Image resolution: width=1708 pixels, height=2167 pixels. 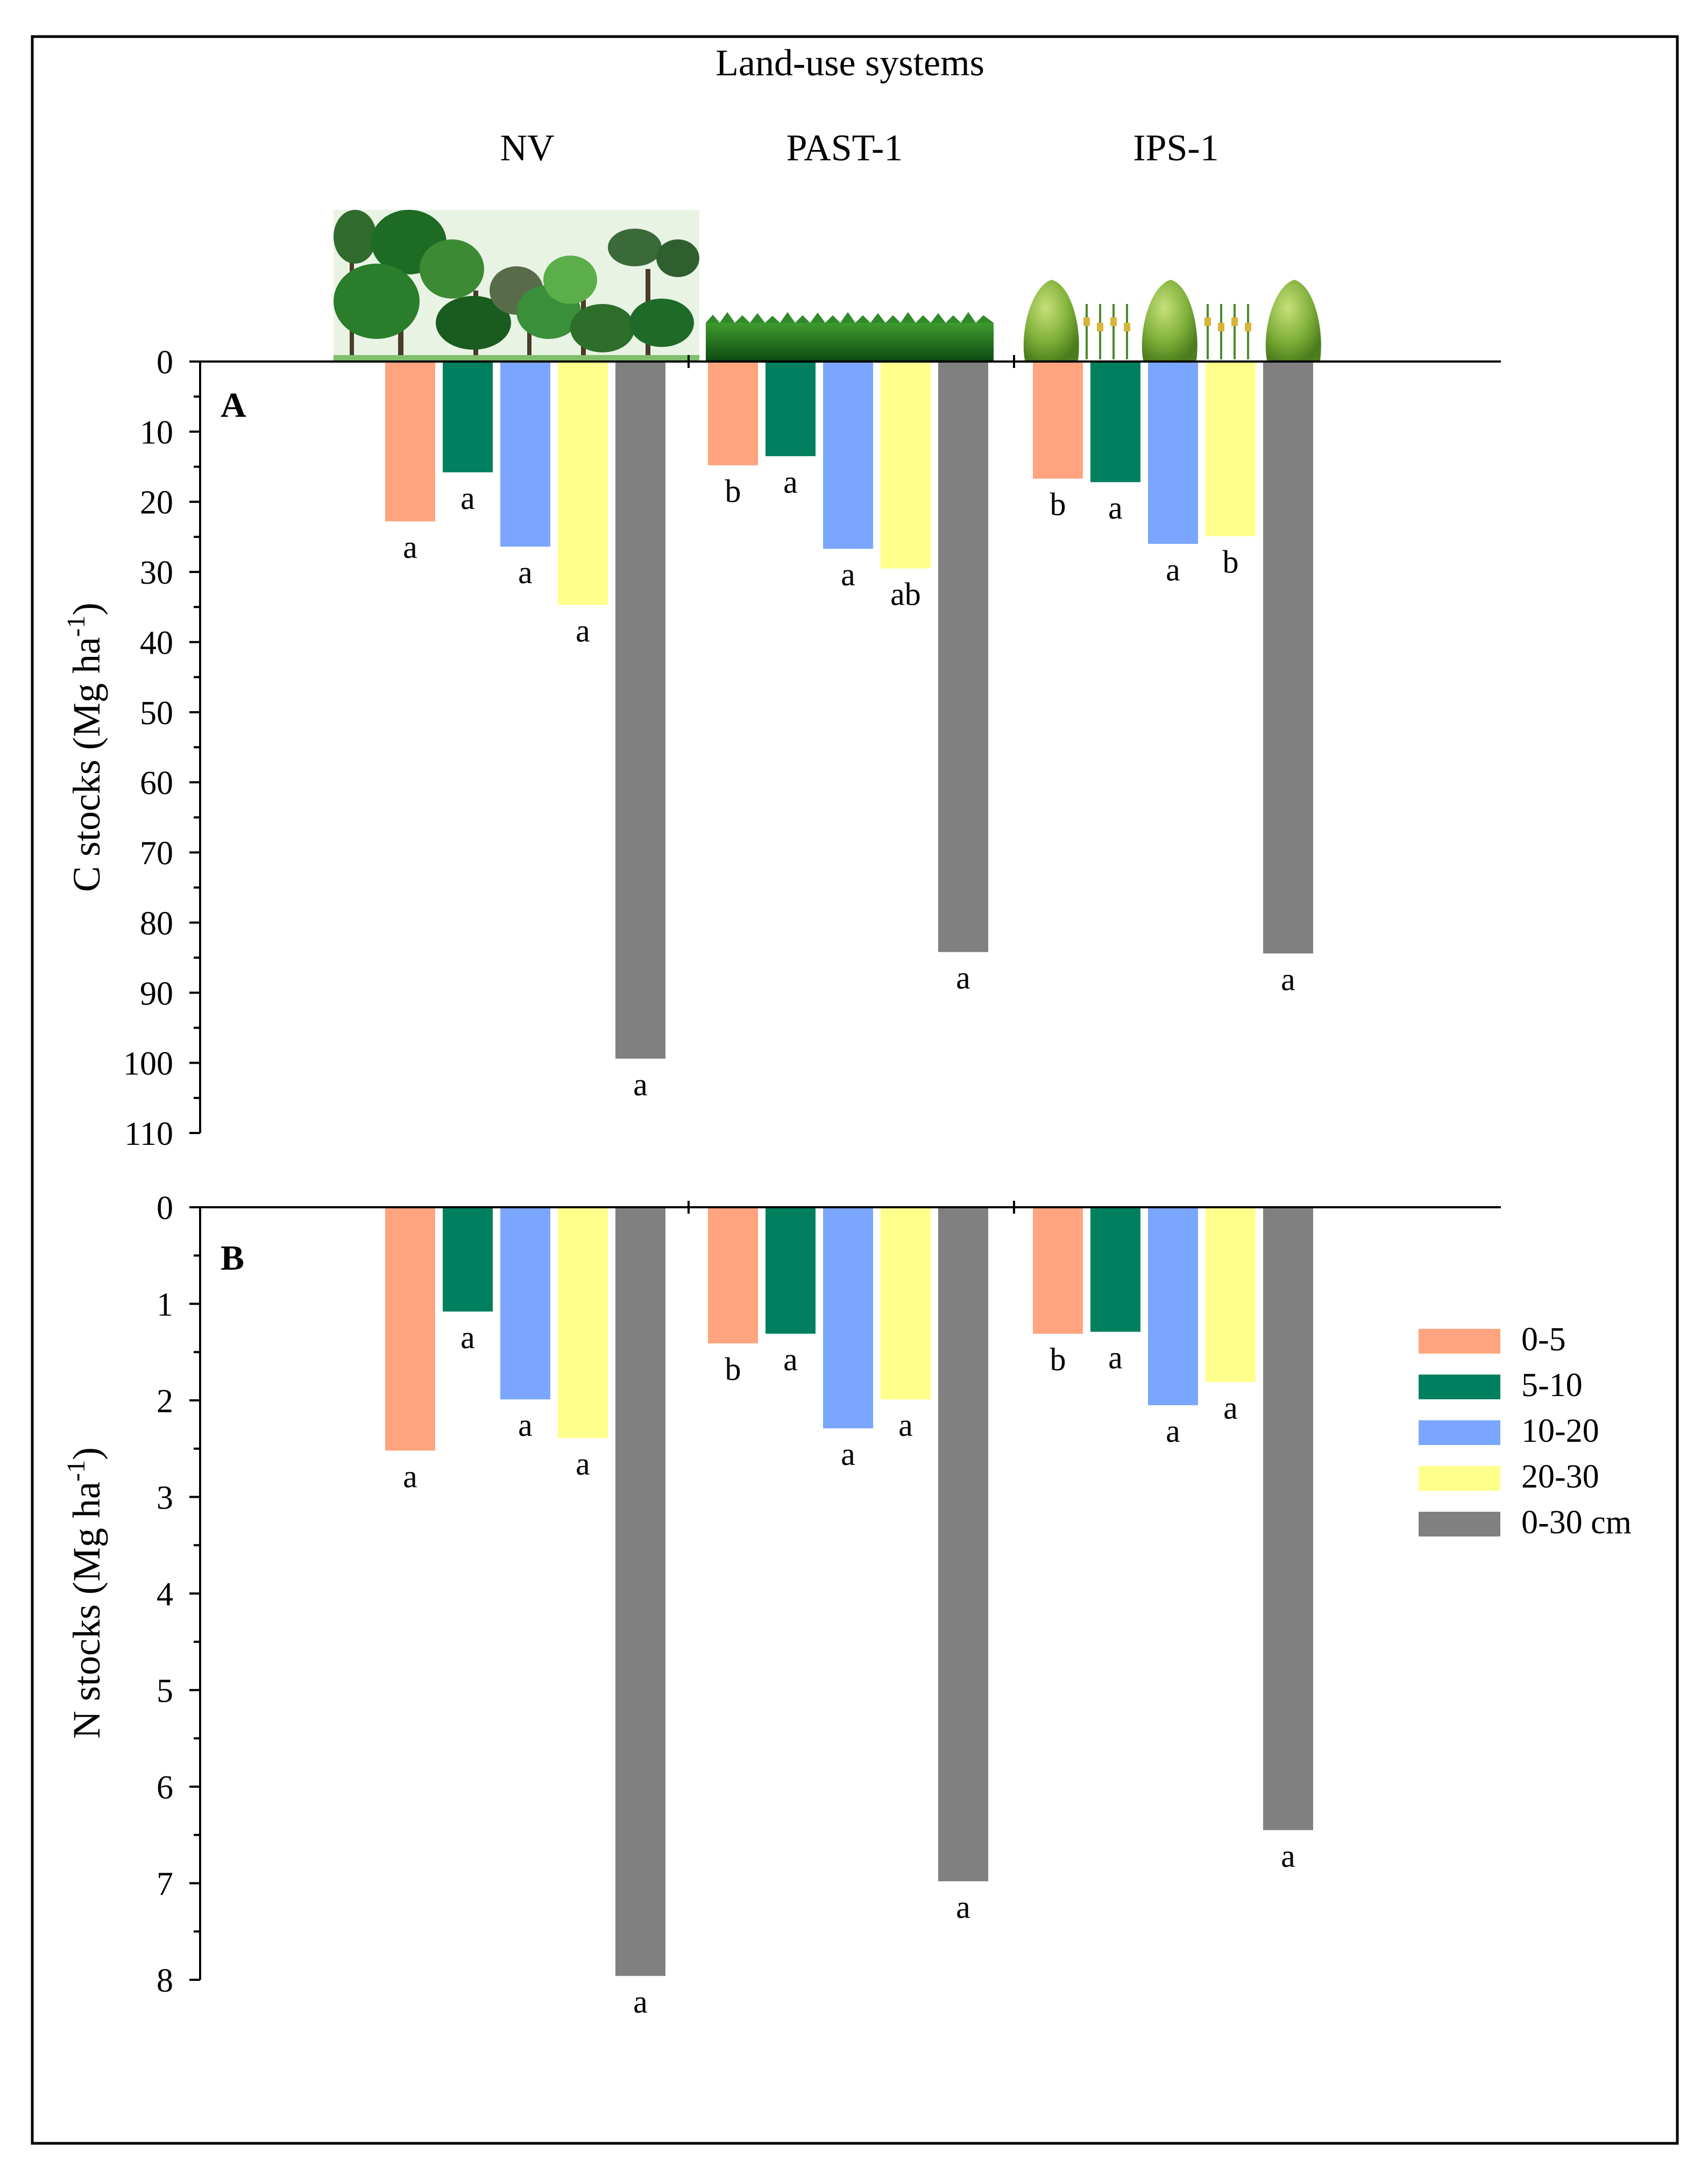 What do you see at coordinates (156, 643) in the screenshot?
I see `y-tick-label: 40` at bounding box center [156, 643].